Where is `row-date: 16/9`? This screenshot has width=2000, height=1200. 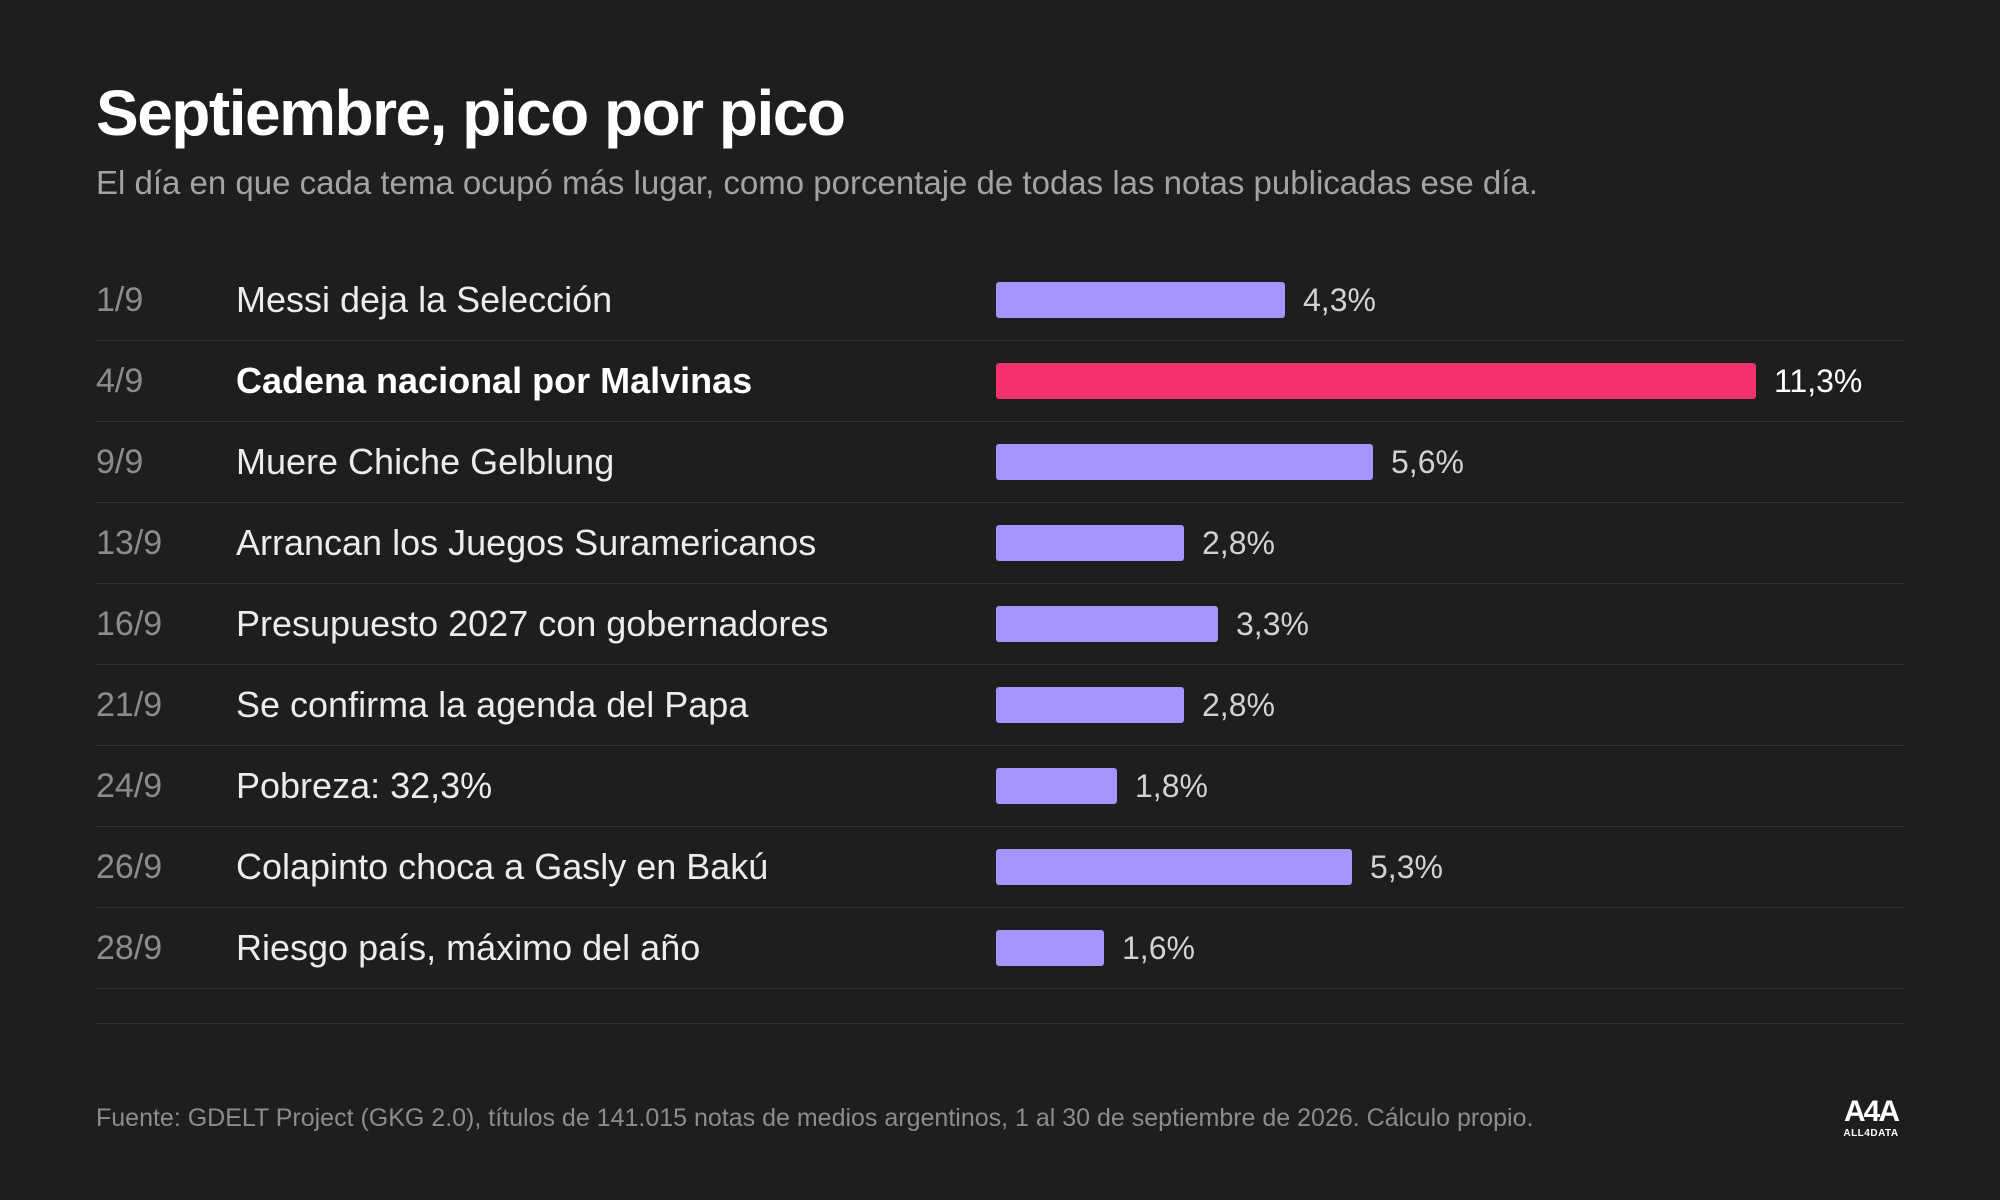 row-date: 16/9 is located at coordinates (129, 624).